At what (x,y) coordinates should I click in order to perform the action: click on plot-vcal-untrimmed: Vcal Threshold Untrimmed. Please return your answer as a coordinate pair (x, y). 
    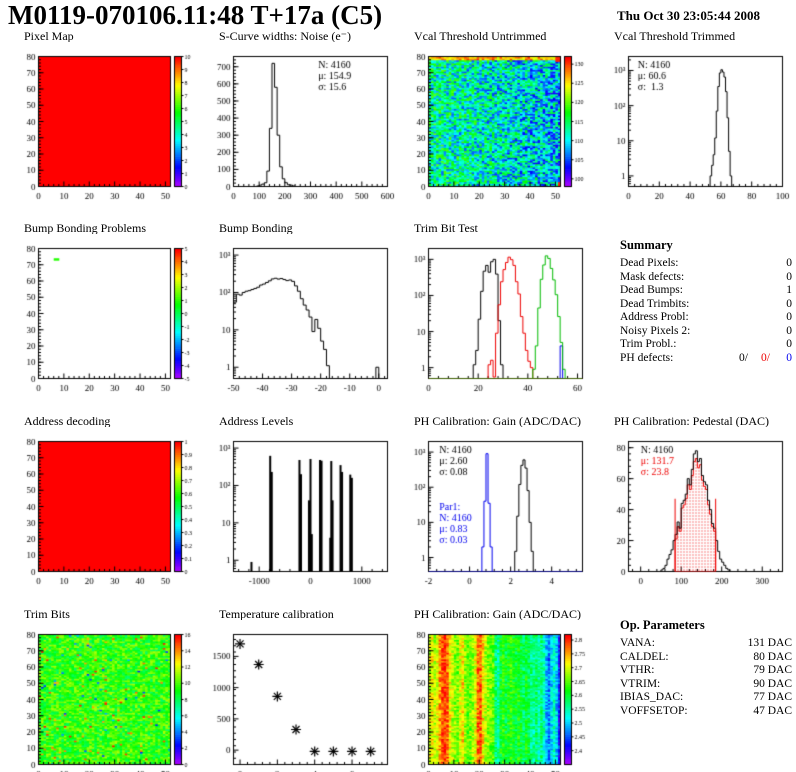
    Looking at the image, I should click on (494, 116).